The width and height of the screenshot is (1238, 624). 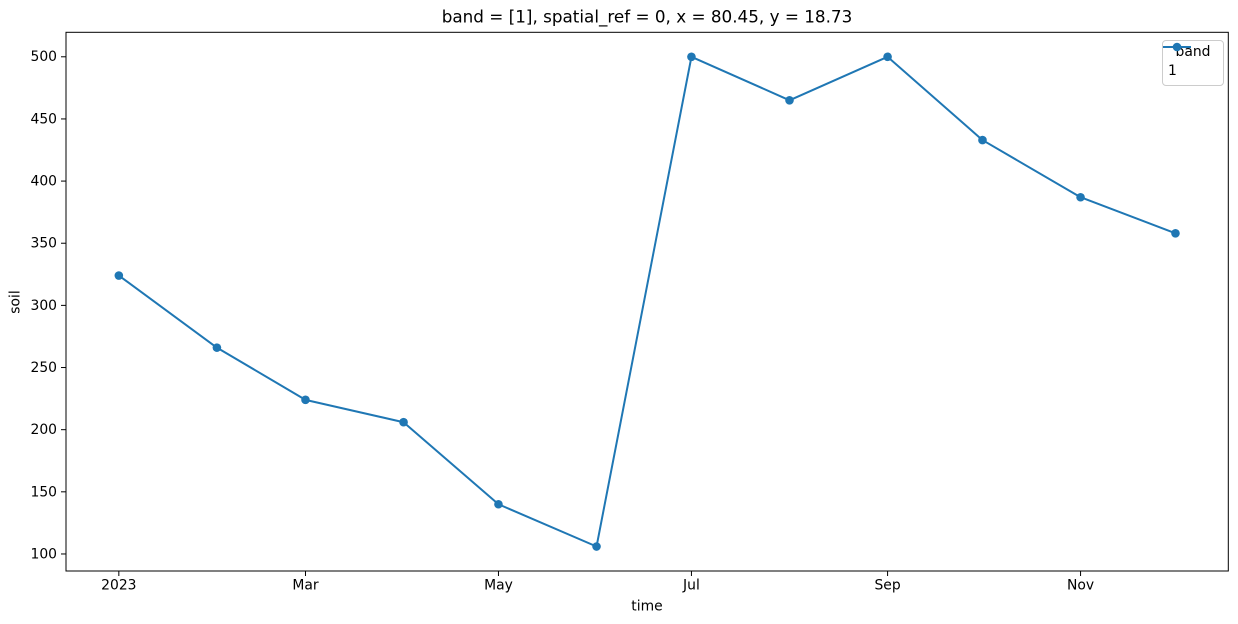 What do you see at coordinates (887, 586) in the screenshot?
I see `x-tick-label: Sep` at bounding box center [887, 586].